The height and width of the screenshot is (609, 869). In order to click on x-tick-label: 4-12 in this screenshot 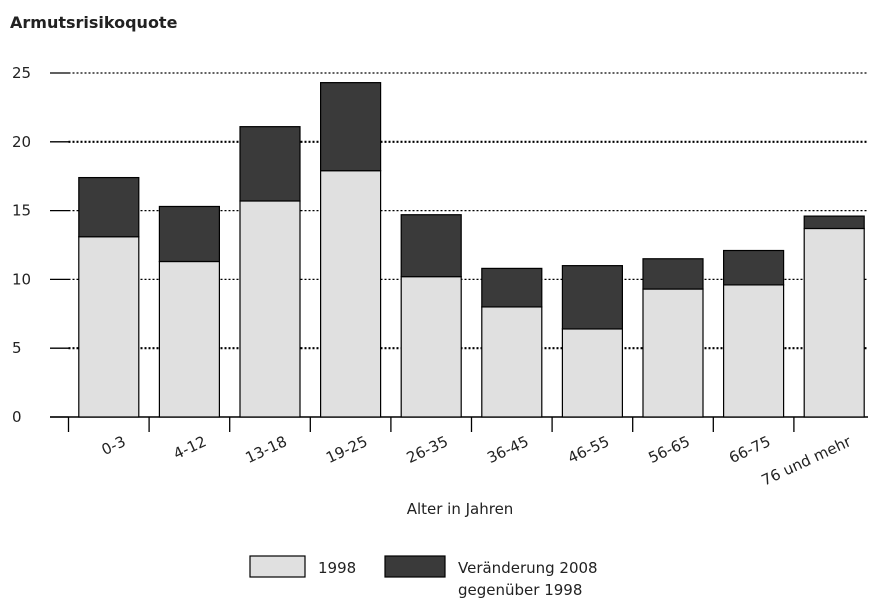, I will do `click(190, 447)`.